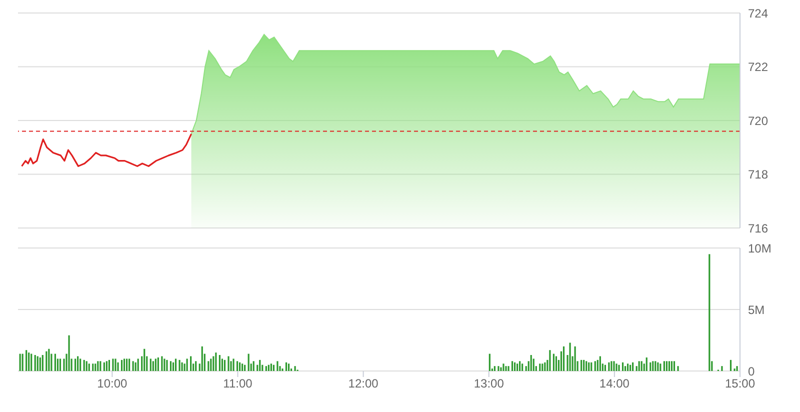 This screenshot has height=412, width=800. Describe the element at coordinates (758, 121) in the screenshot. I see `y-tick-label: 720` at that location.